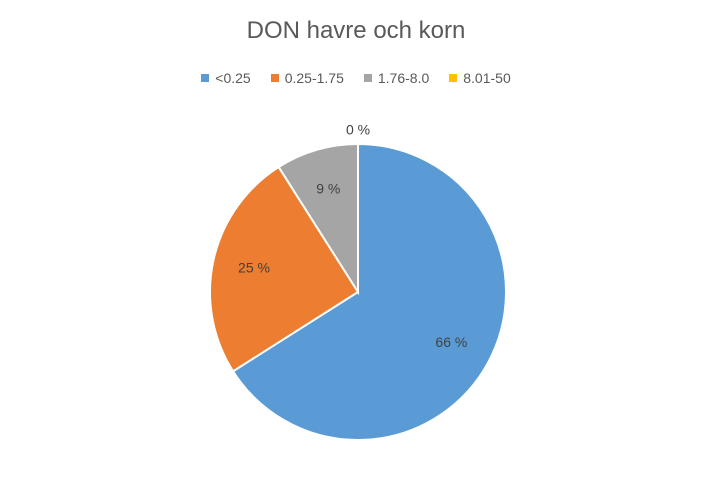 This screenshot has height=486, width=712. I want to click on chart-title: DON havre och korn, so click(356, 30).